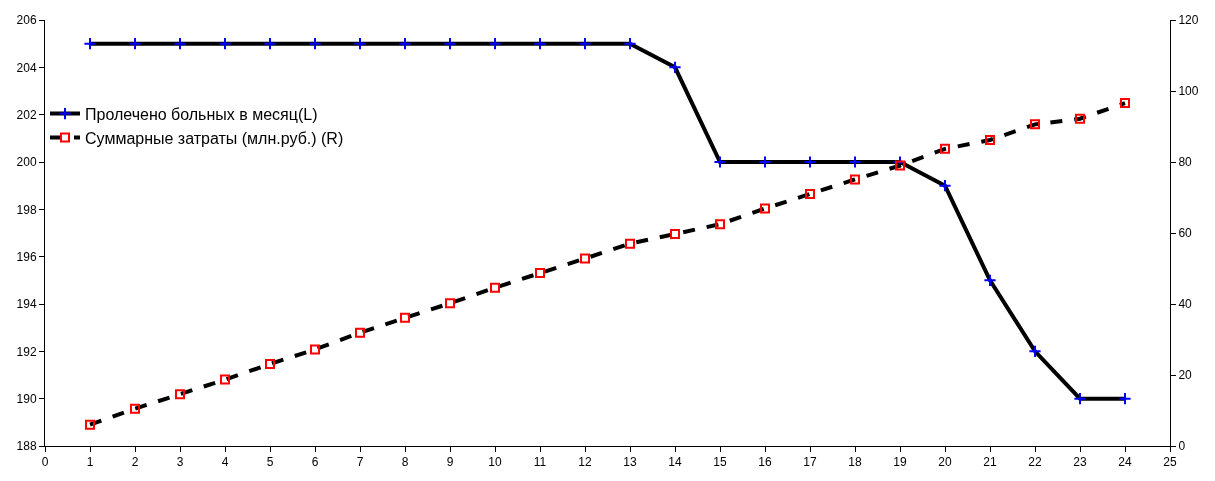 This screenshot has height=481, width=1215. Describe the element at coordinates (945, 462) in the screenshot. I see `x-tick-label: 20` at that location.